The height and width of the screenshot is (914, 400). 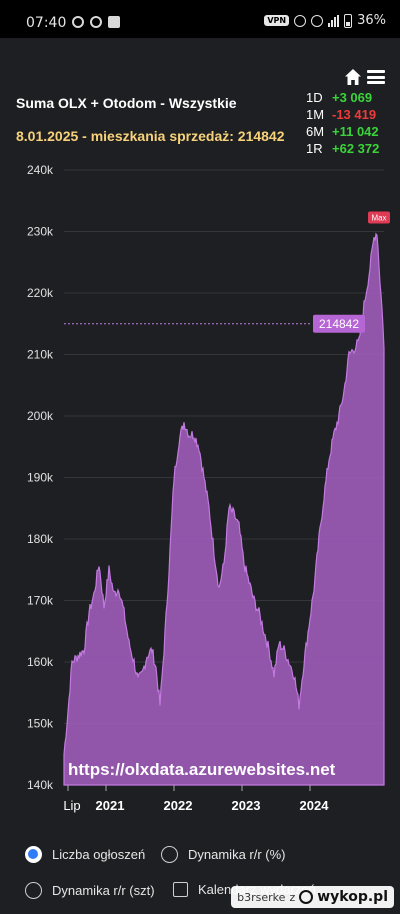 I want to click on option-label: Dynamika r/r (%), so click(x=237, y=854).